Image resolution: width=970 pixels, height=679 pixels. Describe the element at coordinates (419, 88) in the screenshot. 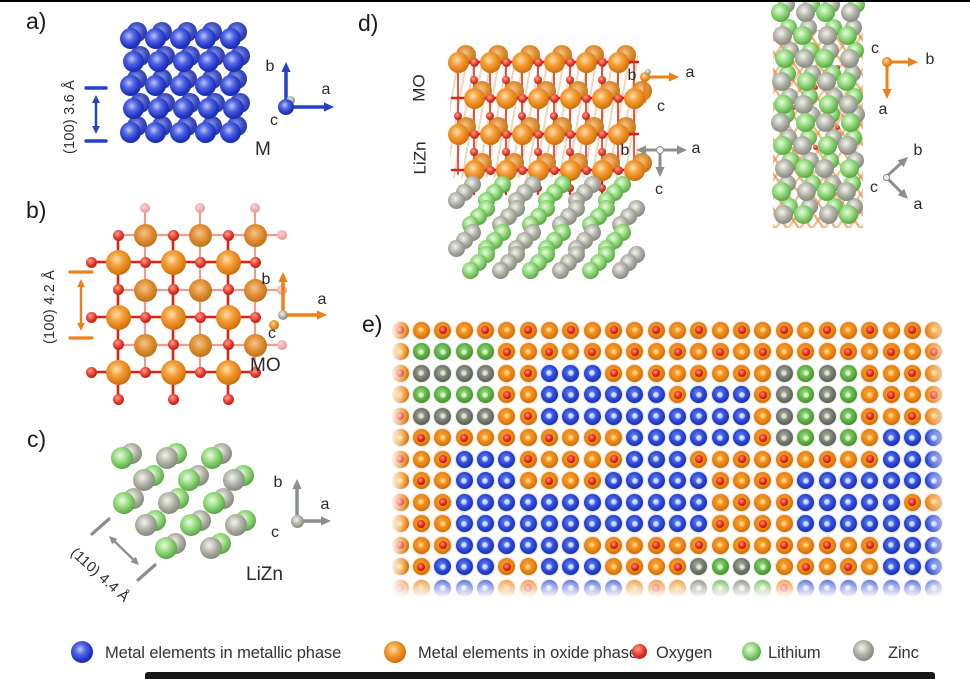

I see `panel-d-mo-layer-label: MO` at that location.